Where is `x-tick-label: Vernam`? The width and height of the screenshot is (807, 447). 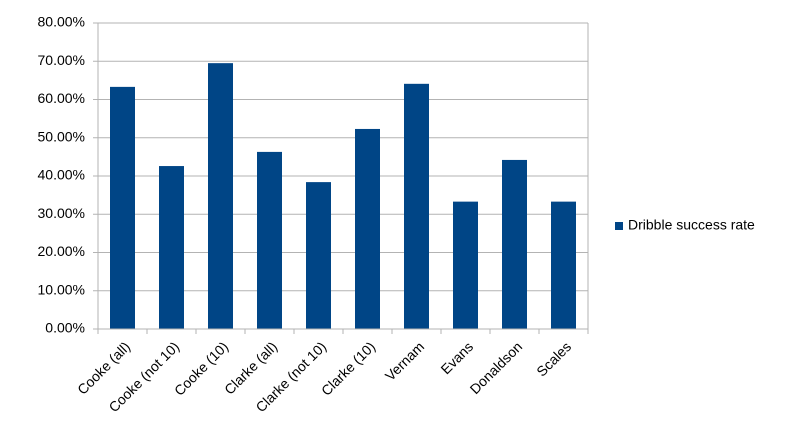 x-tick-label: Vernam is located at coordinates (404, 360).